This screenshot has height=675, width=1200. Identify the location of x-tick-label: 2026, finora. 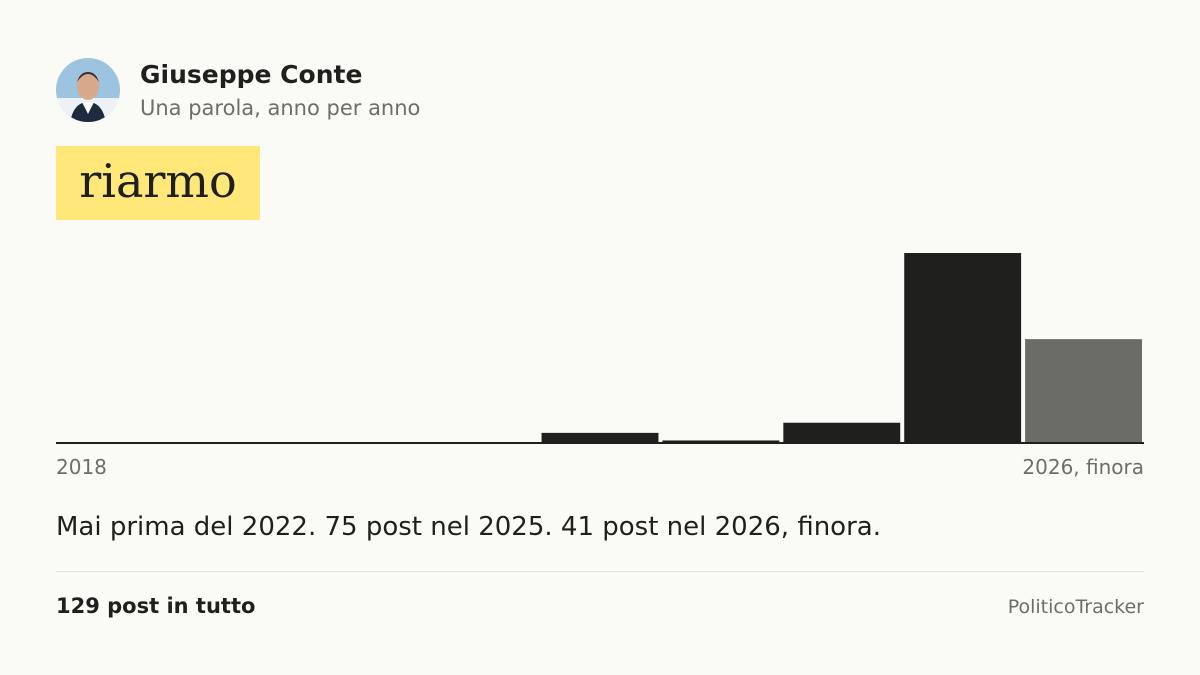
(1083, 467).